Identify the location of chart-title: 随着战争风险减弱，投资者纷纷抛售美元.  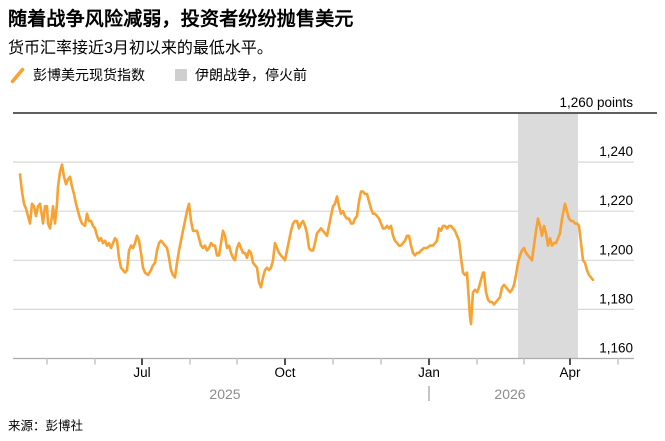
(181, 19).